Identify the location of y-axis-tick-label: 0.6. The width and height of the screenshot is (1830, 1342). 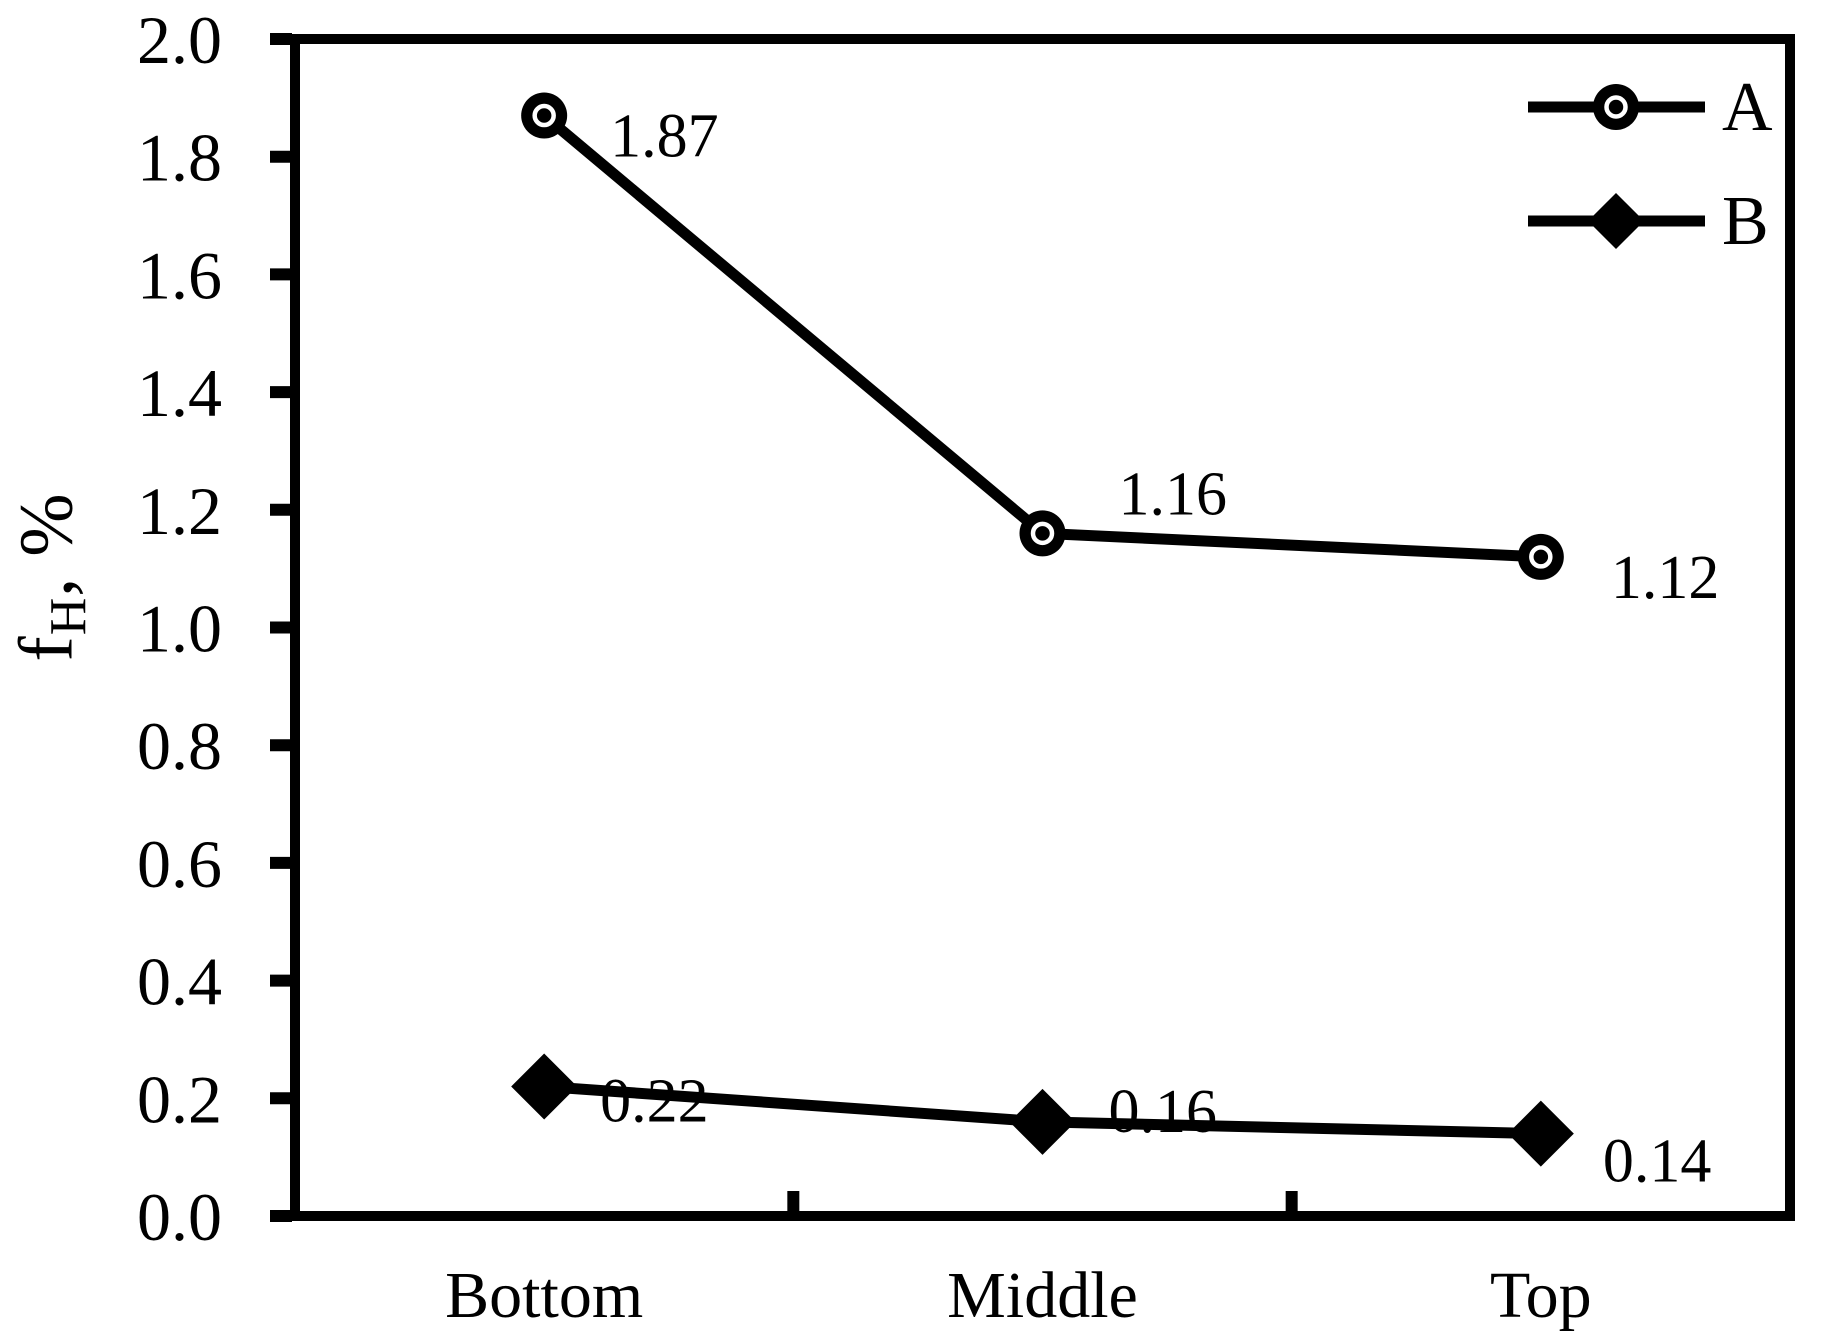
(179, 864).